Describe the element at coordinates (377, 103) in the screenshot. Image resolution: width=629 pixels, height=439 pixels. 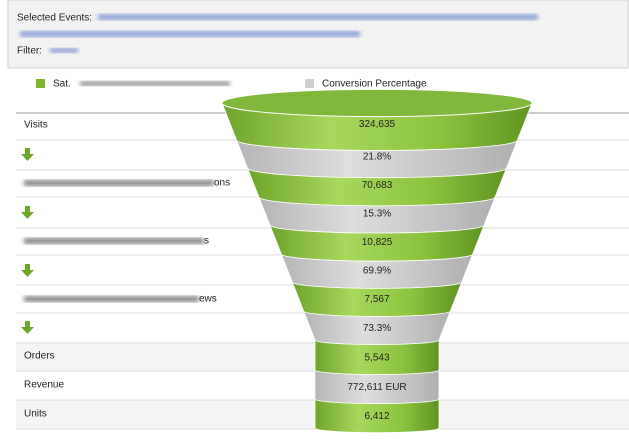
I see `funnel-top` at that location.